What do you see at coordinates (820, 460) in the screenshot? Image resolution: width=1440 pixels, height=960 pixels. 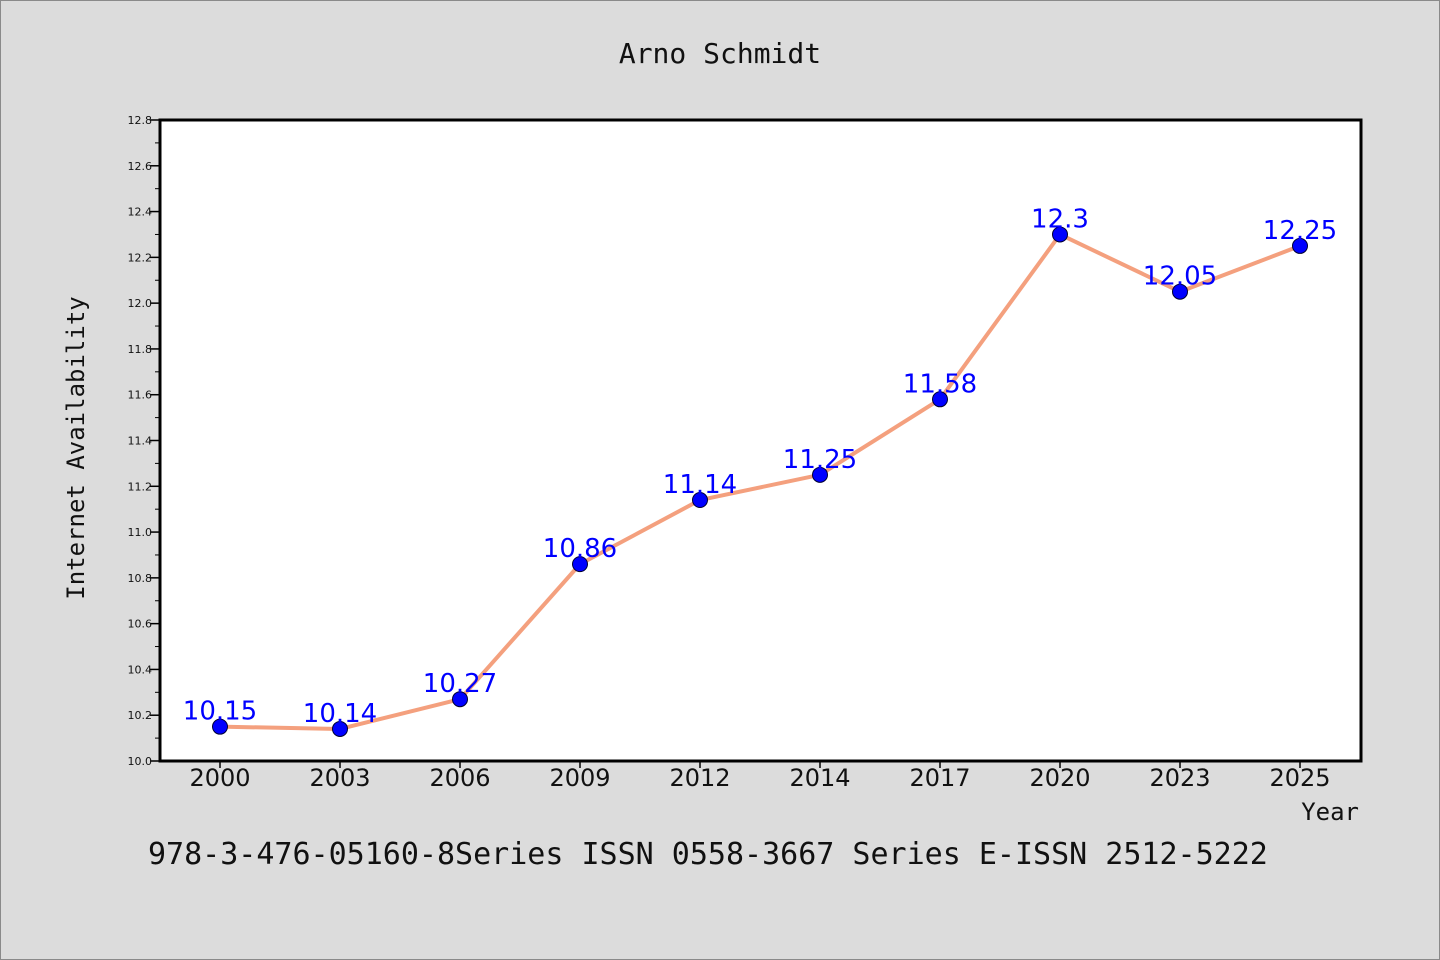 I see `data-label: 11.25` at bounding box center [820, 460].